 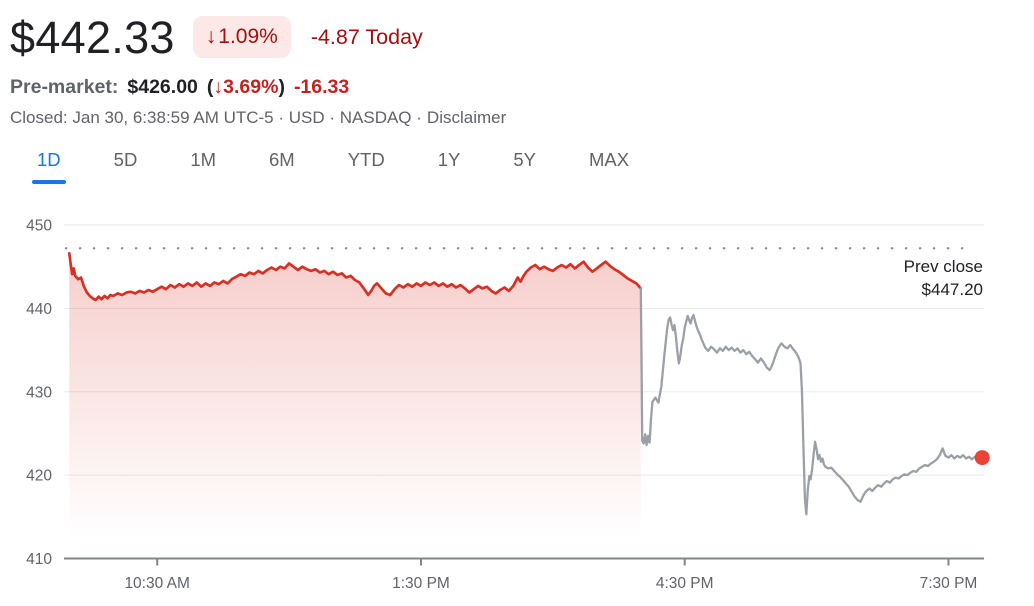 I want to click on tab-label: YTD, so click(x=366, y=159).